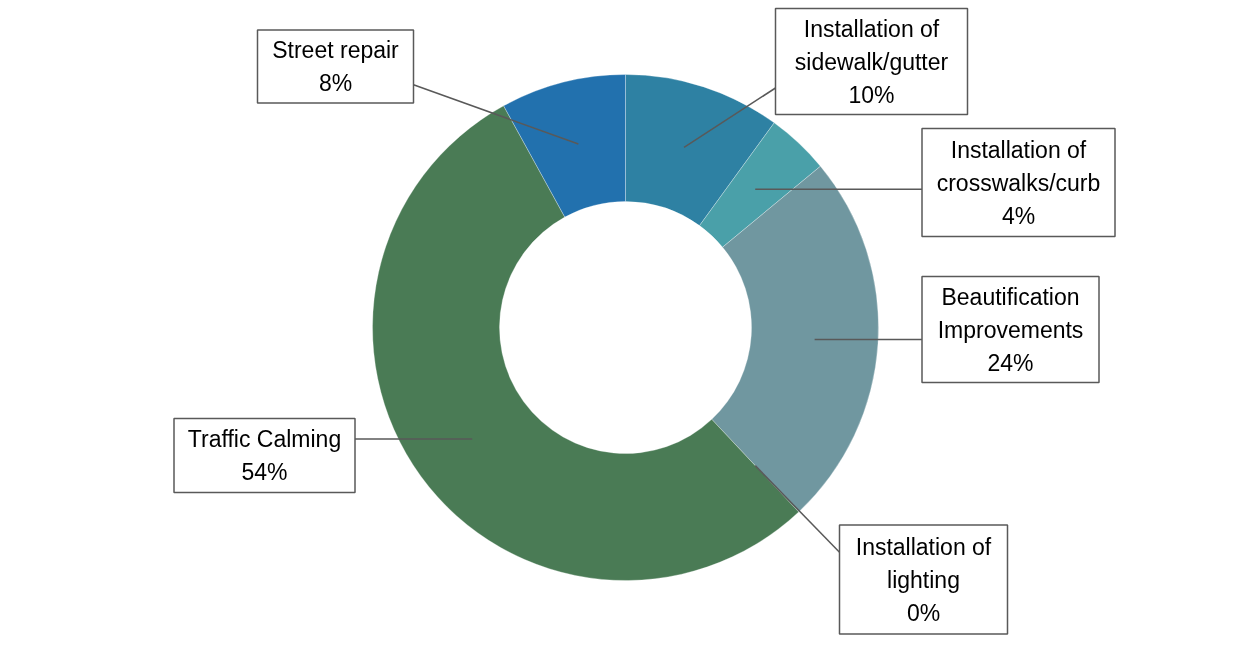 This screenshot has width=1238, height=645. Describe the element at coordinates (923, 612) in the screenshot. I see `text: 0%` at that location.